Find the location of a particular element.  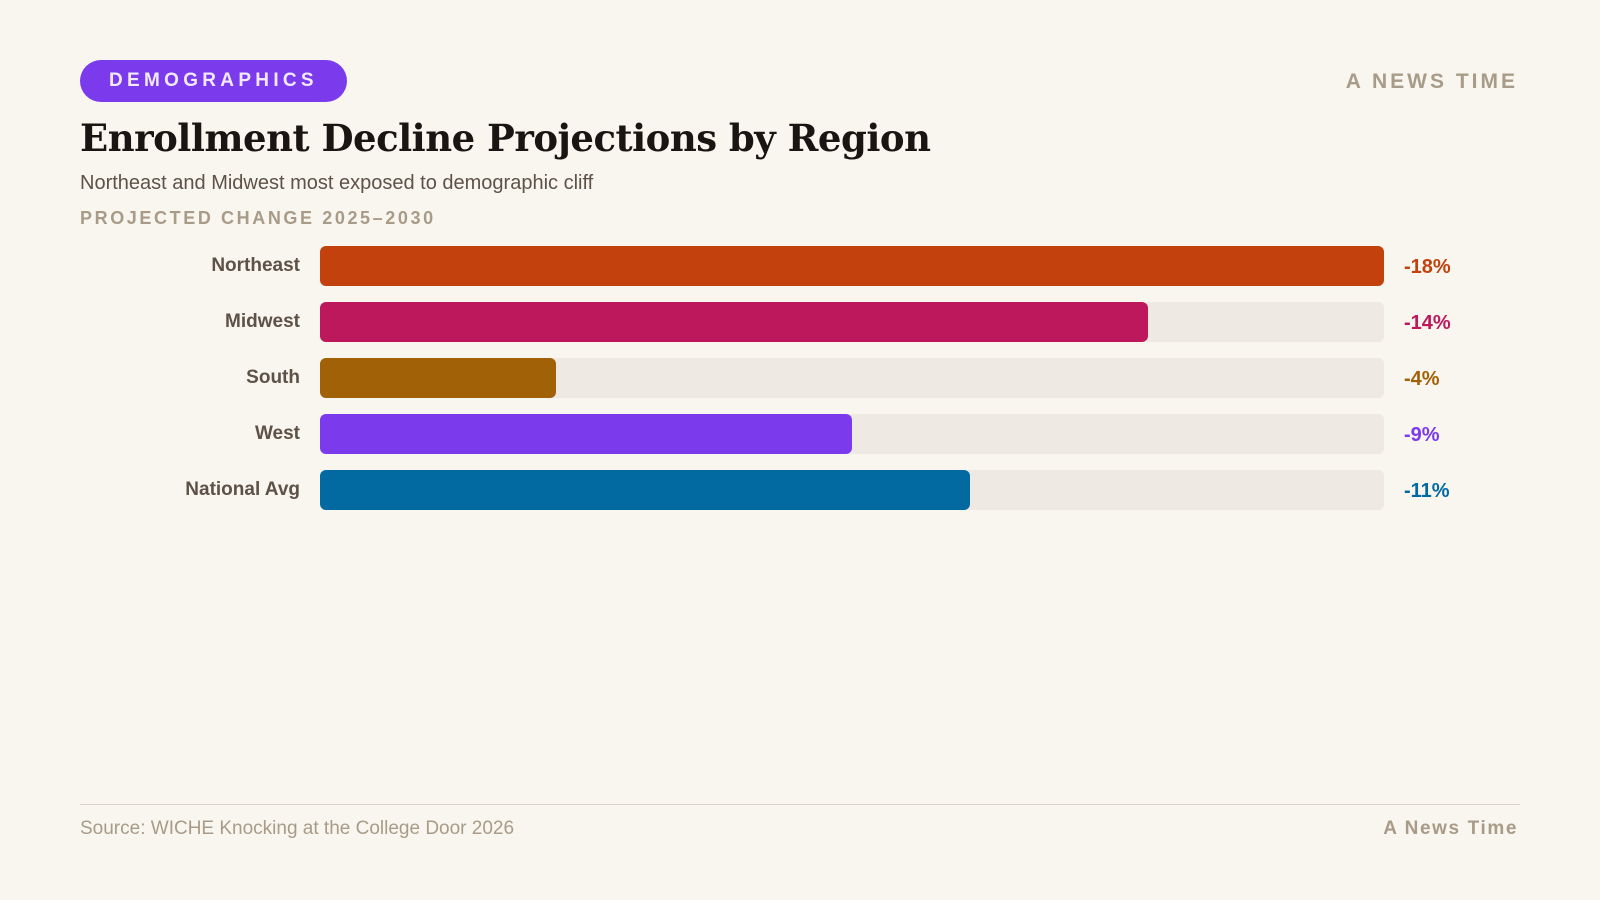

bar-row: South -4% is located at coordinates (800, 378).